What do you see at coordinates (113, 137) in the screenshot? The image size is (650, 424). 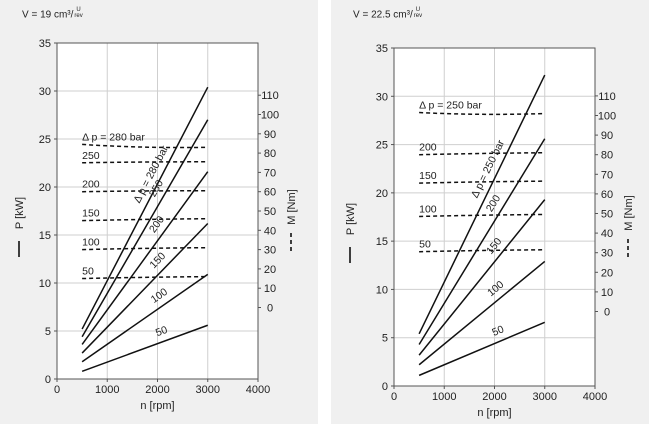 I see `torque-curve-label: Δ p = 280 bar` at bounding box center [113, 137].